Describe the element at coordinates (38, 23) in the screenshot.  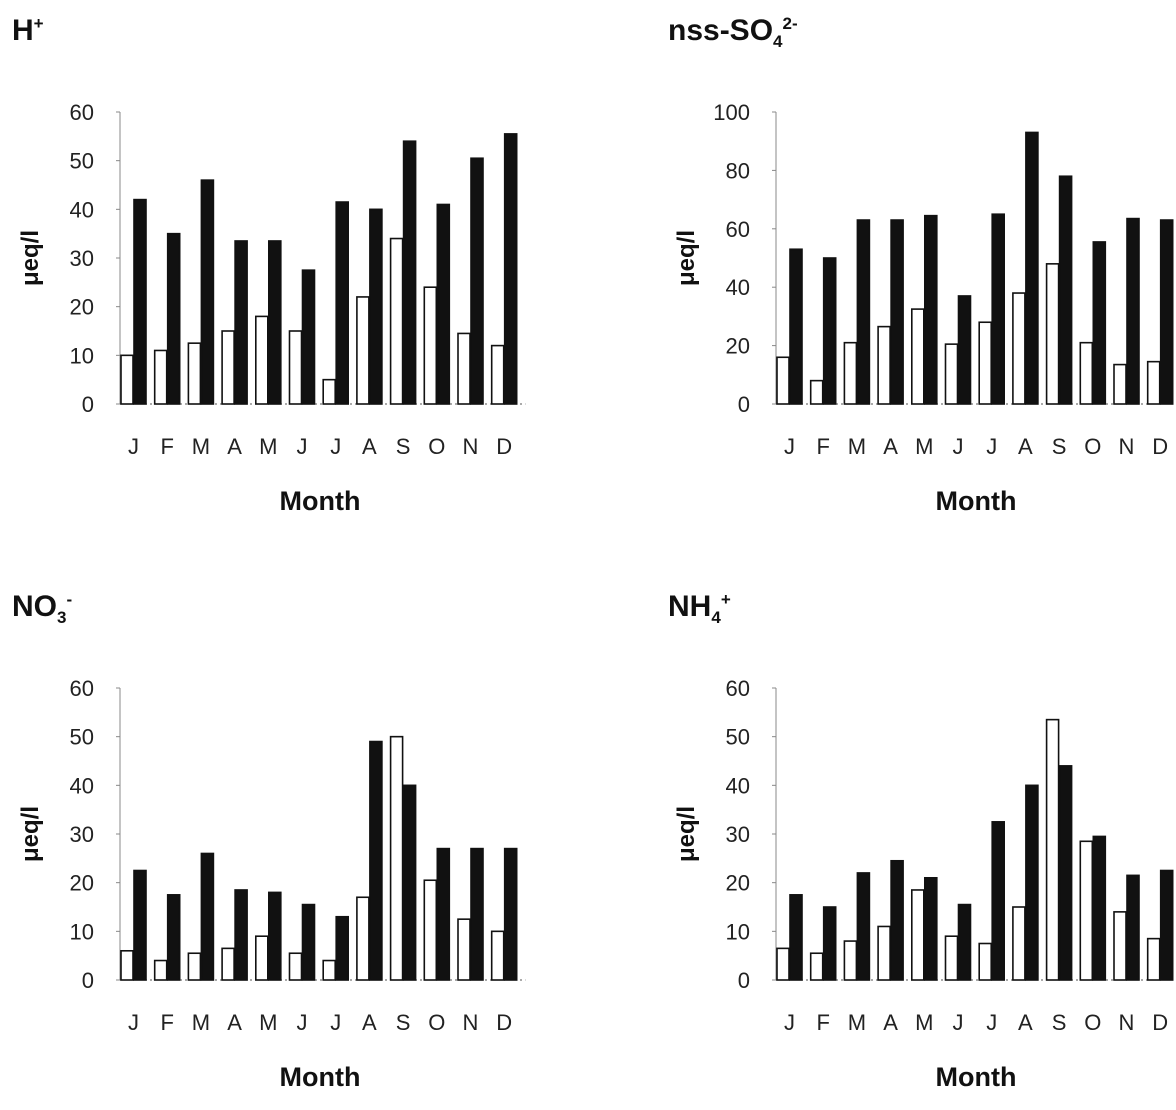
I see `chart-title-sup: +` at that location.